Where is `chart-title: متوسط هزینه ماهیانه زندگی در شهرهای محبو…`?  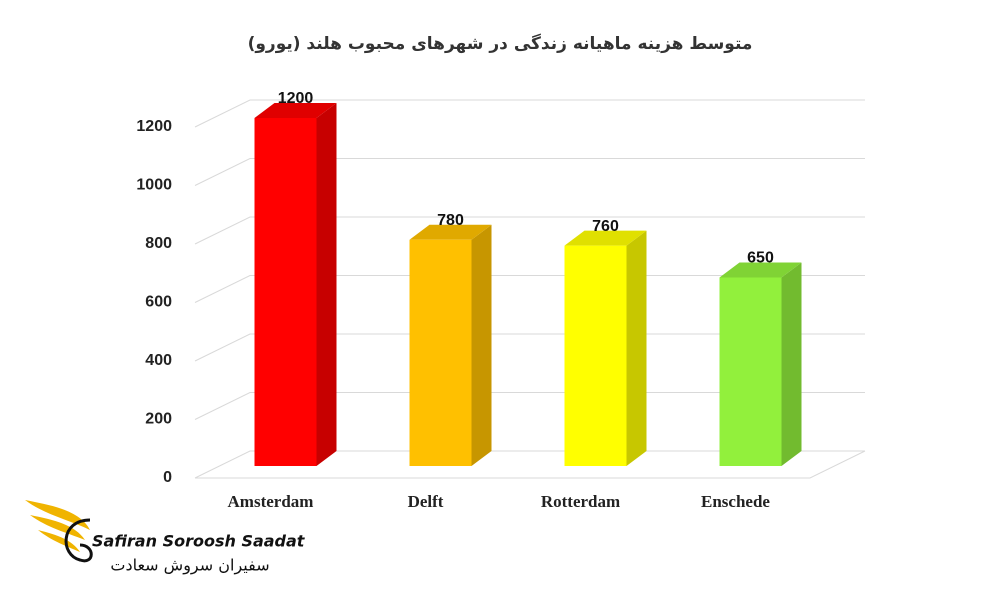
chart-title: متوسط هزینه ماهیانه زندگی در شهرهای محبو… is located at coordinates (500, 43).